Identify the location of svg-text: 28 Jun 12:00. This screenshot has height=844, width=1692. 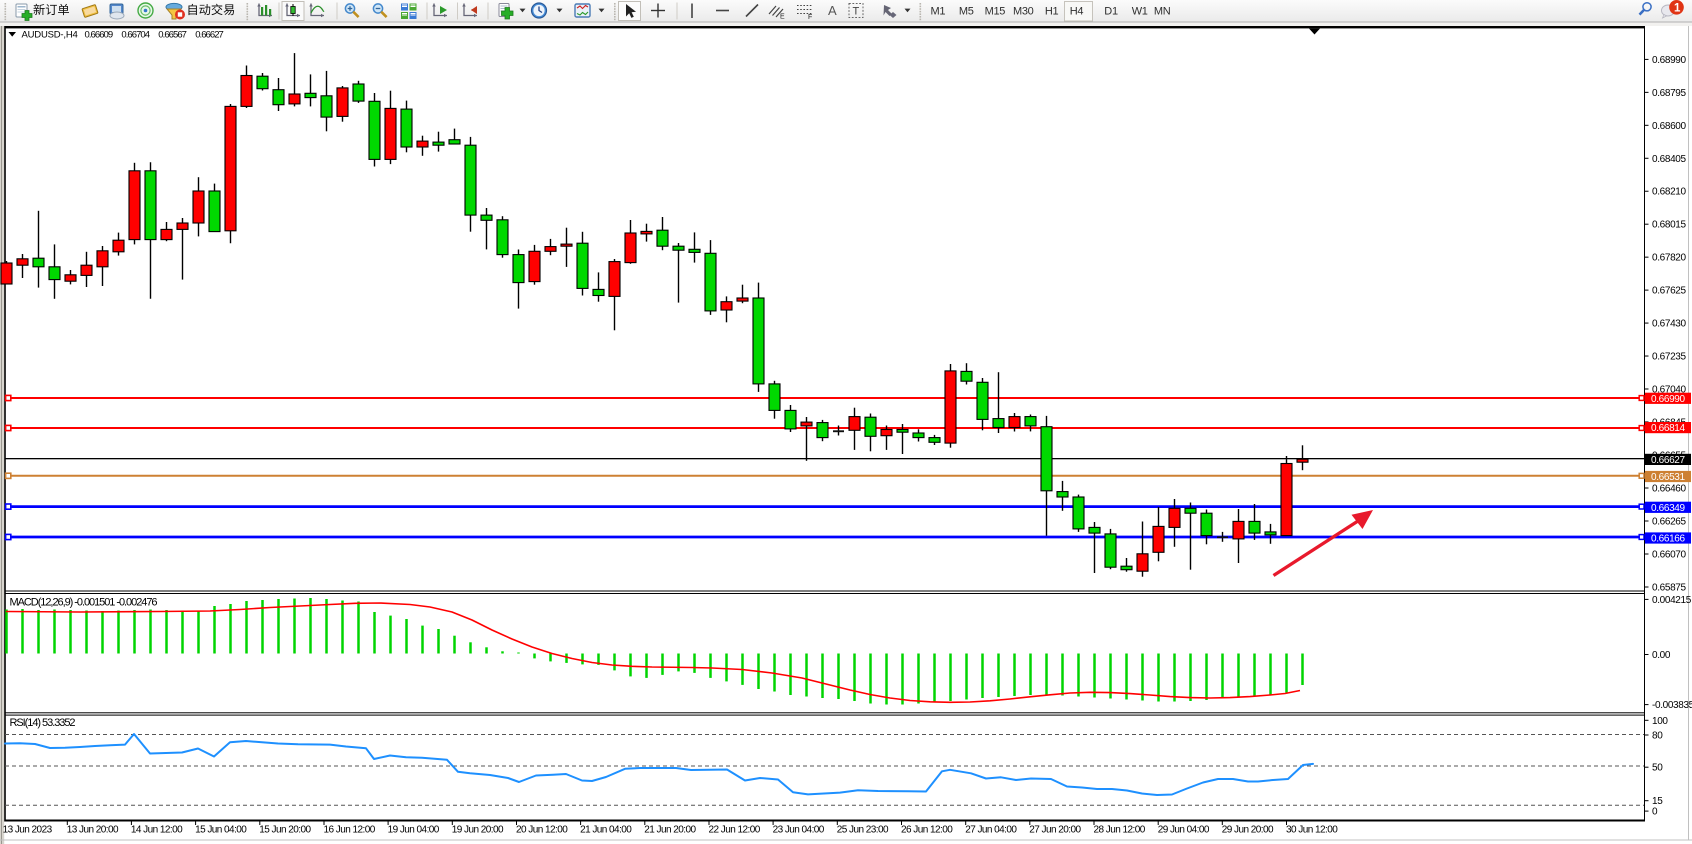
(1120, 830).